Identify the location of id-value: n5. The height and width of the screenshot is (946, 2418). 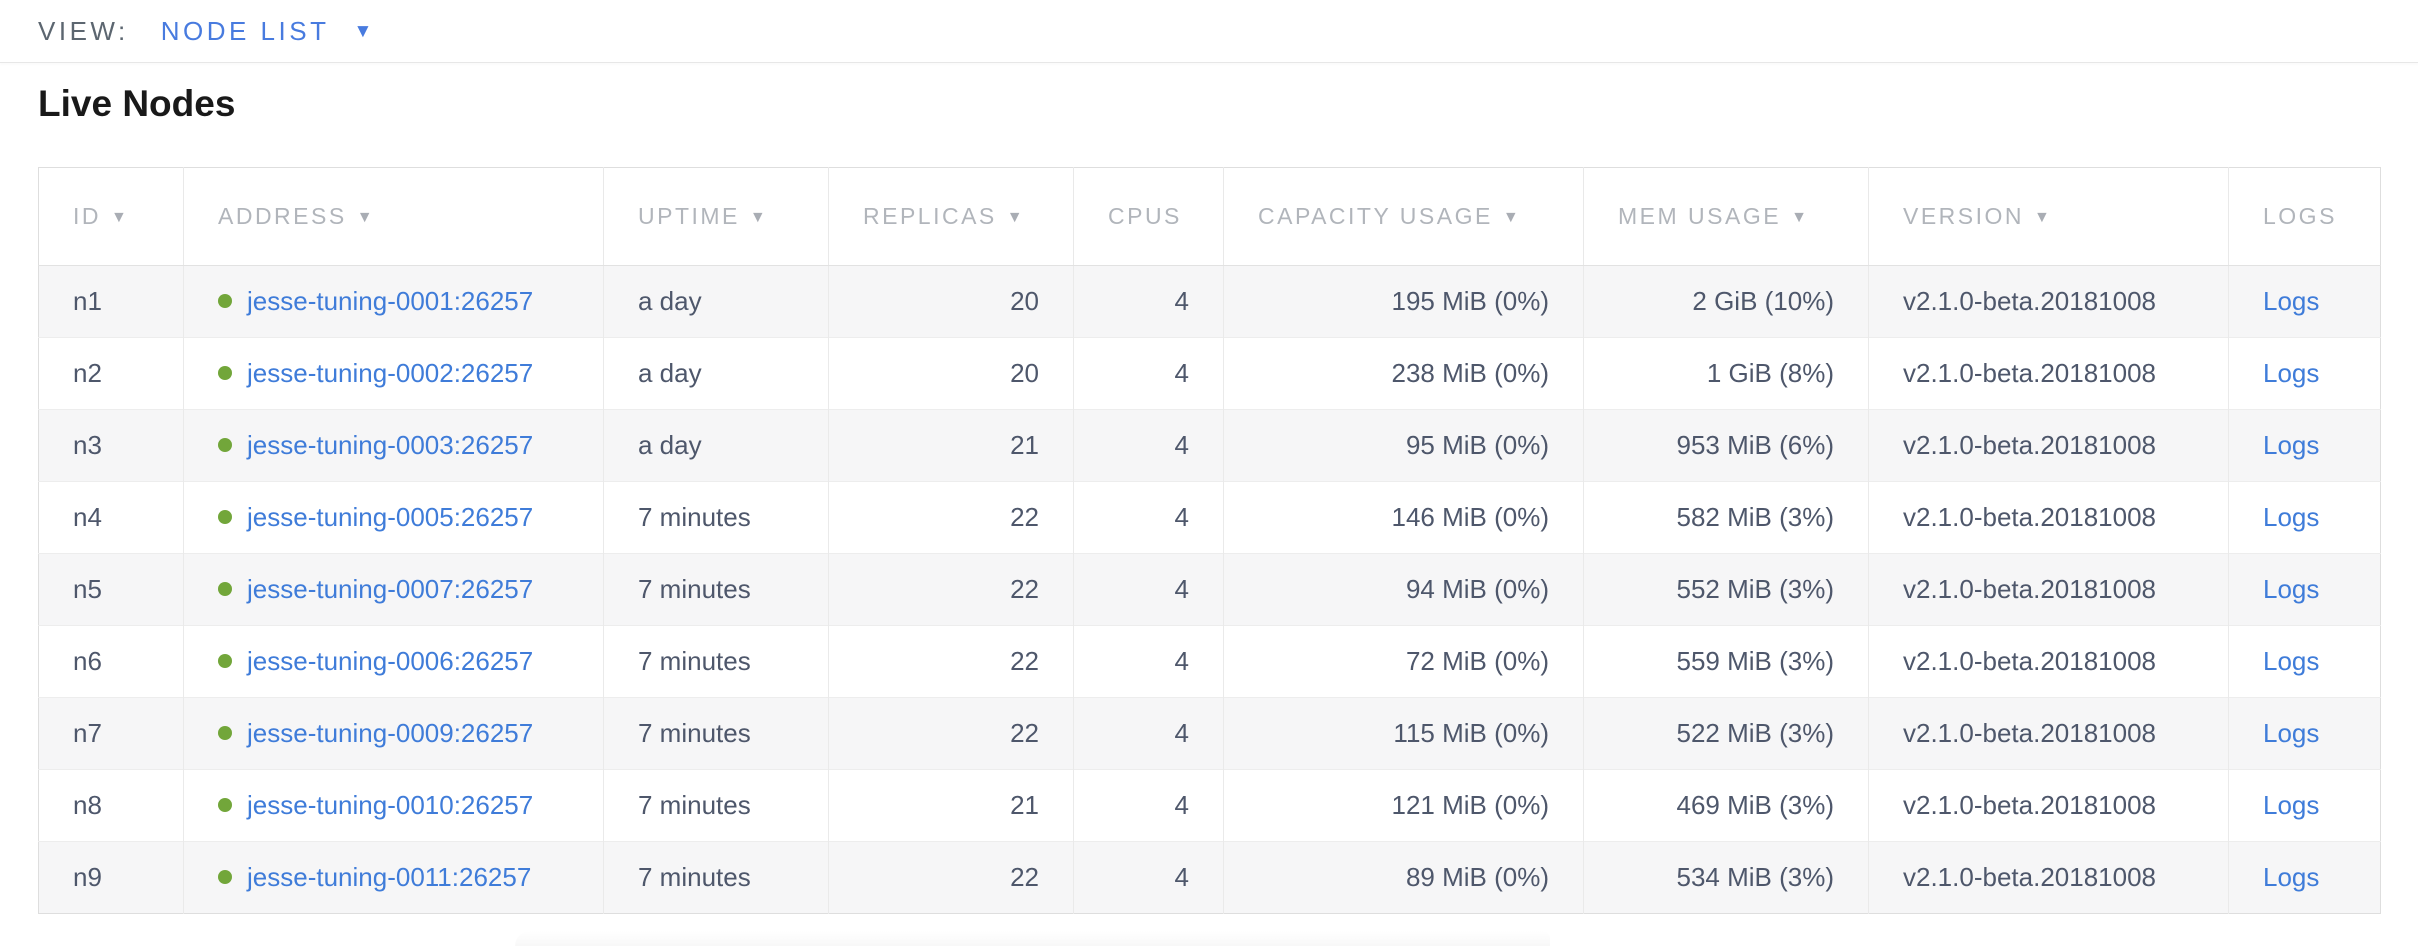
(87, 589).